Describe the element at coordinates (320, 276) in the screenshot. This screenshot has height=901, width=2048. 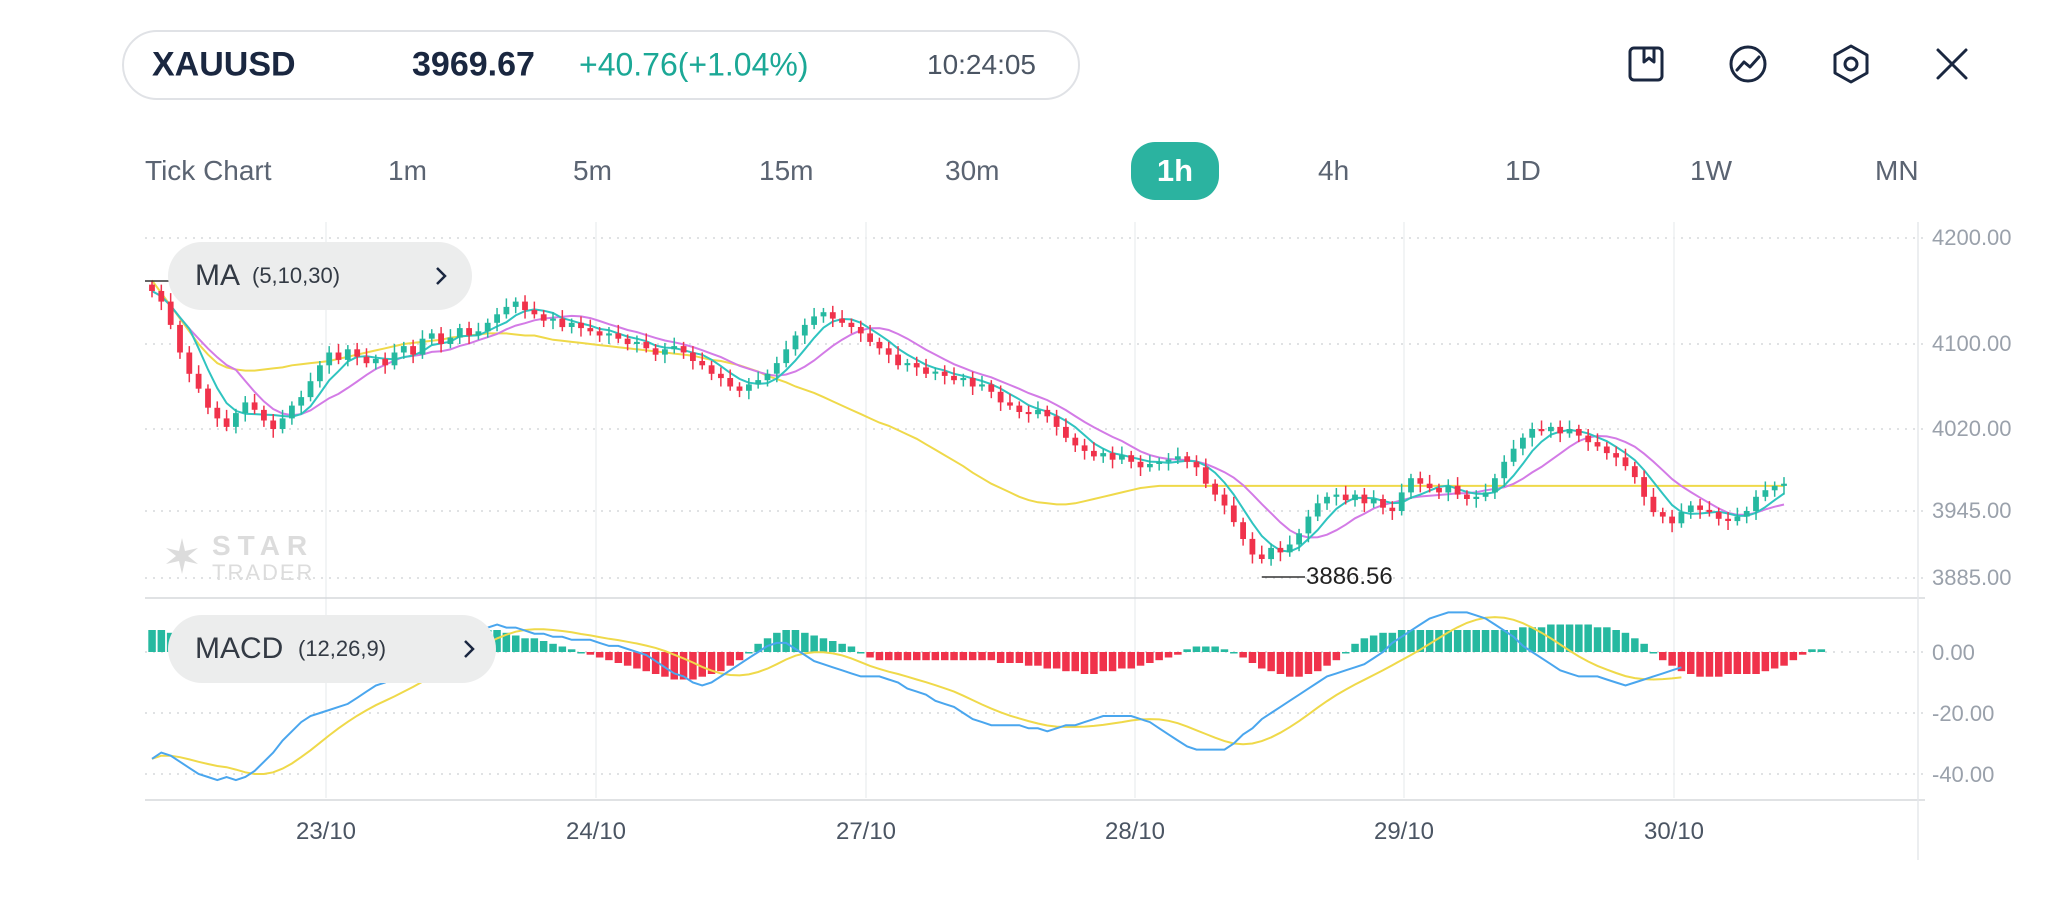
I see `ma-indicator-toggle: MA (5,10,30)` at that location.